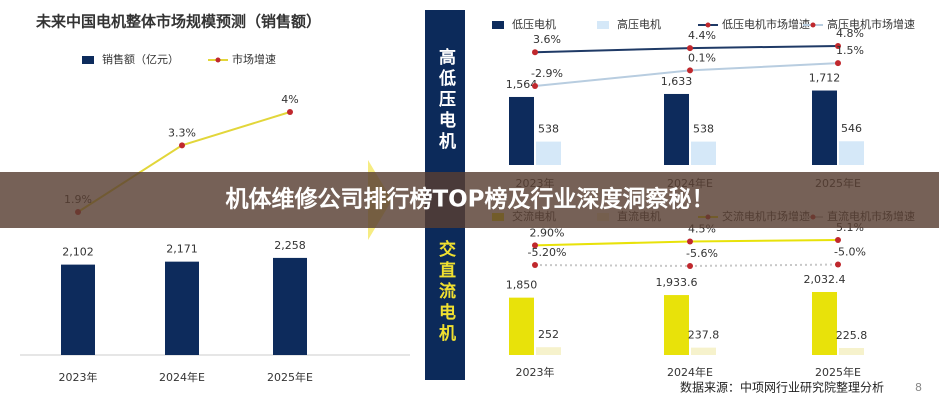 The height and width of the screenshot is (400, 939). Describe the element at coordinates (254, 59) in the screenshot. I see `legend-label: 市场增速` at that location.